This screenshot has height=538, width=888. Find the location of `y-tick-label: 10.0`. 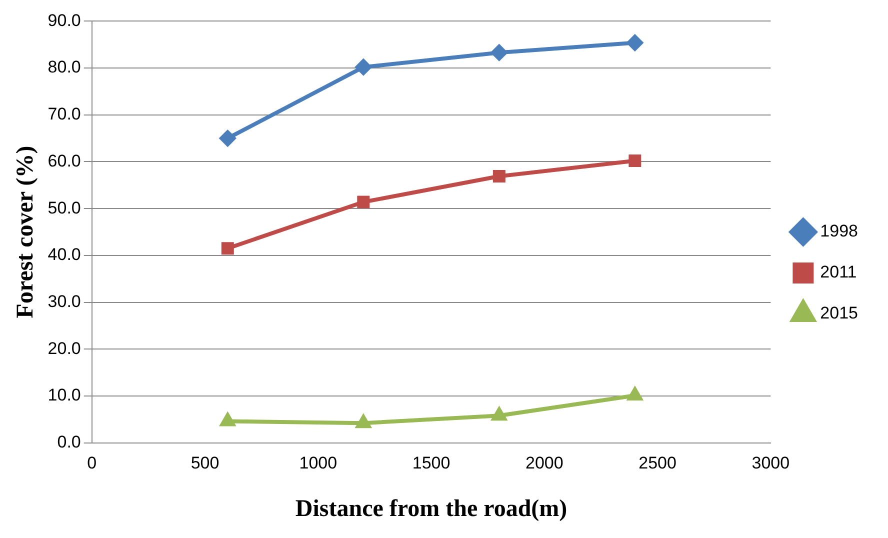

y-tick-label: 10.0 is located at coordinates (64, 395).